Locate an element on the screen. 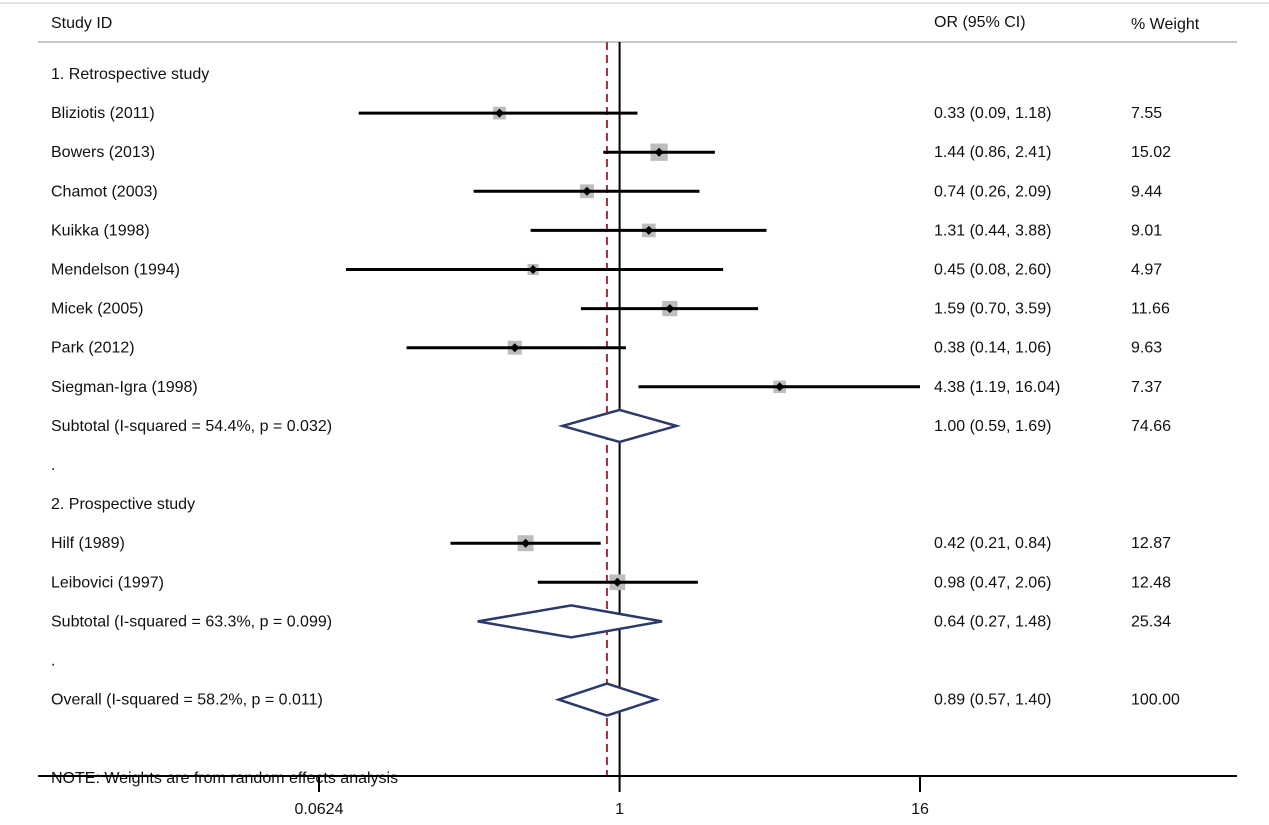  or-ci-value: 0.98 (0.47, 2.06) is located at coordinates (992, 582).